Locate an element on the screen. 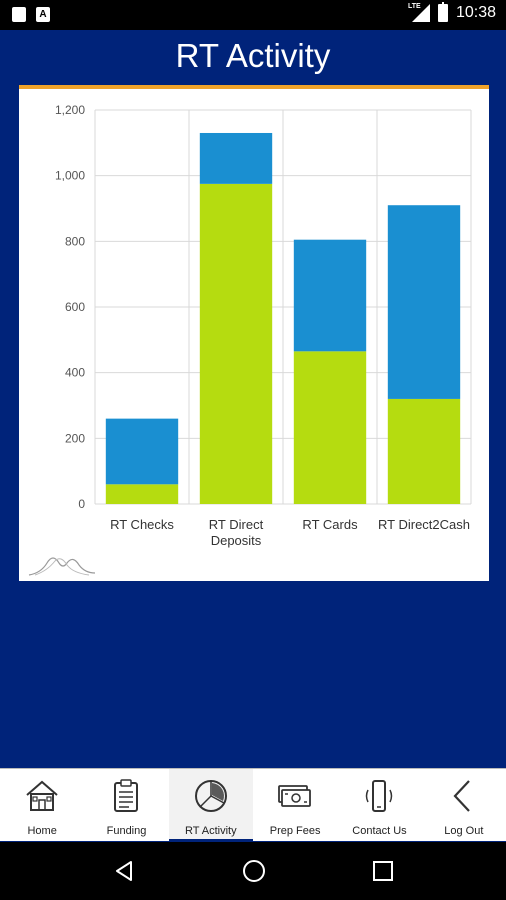 Image resolution: width=506 pixels, height=900 pixels. tab-label: Home is located at coordinates (42, 831).